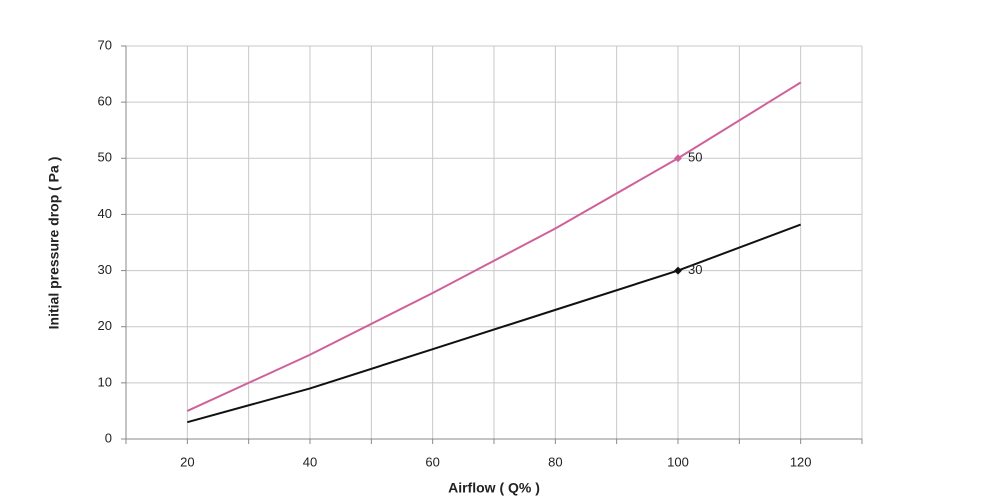 Image resolution: width=1000 pixels, height=503 pixels. I want to click on y-tick-label: 60, so click(105, 101).